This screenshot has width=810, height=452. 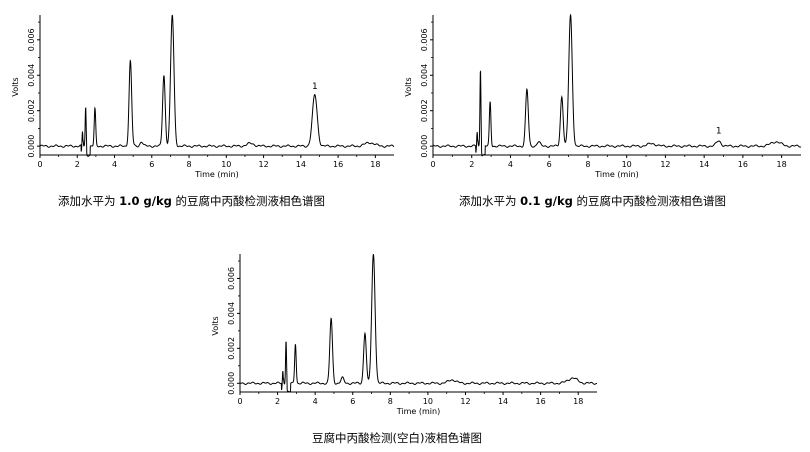 I want to click on caption-2-suffix: 的豆腐中丙酸检测液相色谱图, so click(x=649, y=201).